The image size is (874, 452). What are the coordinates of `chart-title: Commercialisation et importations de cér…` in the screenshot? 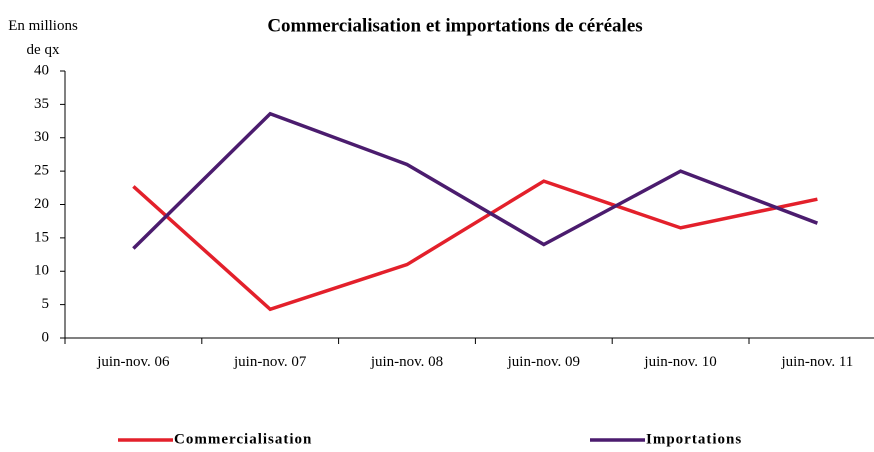 It's located at (454, 25).